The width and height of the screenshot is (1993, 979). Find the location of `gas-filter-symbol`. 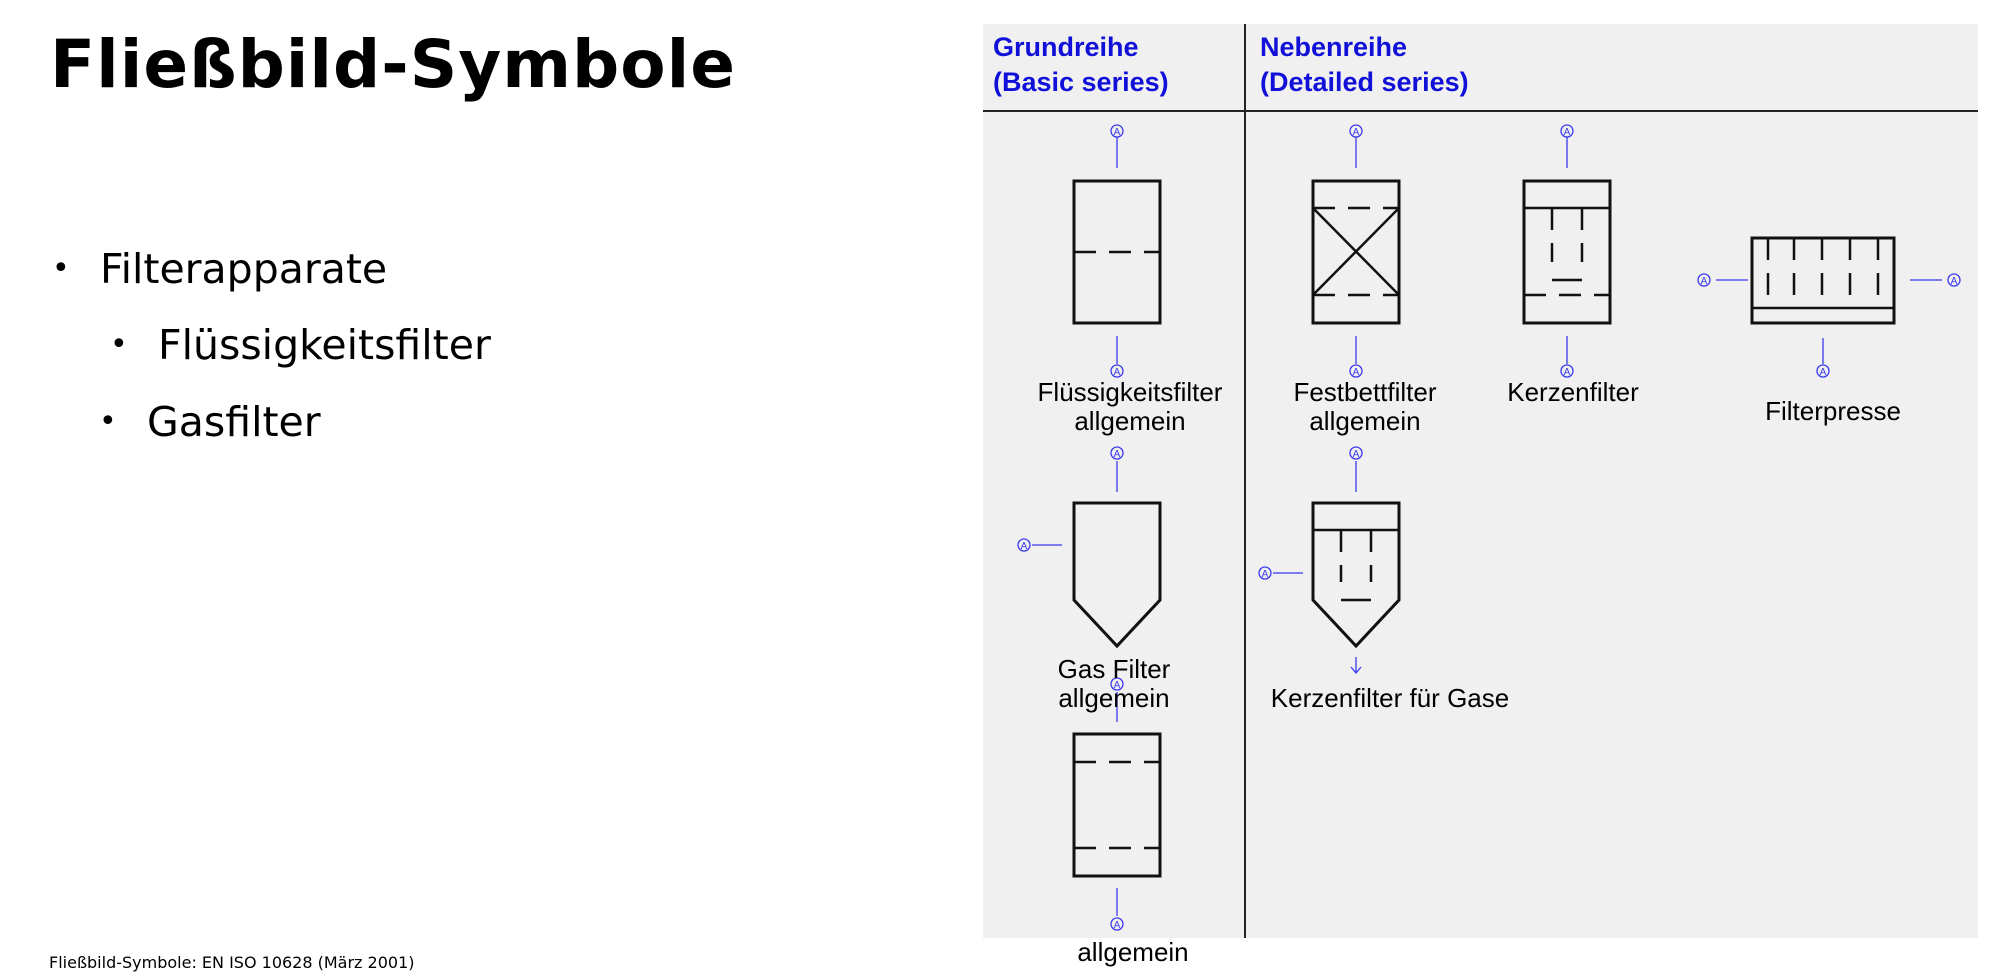

gas-filter-symbol is located at coordinates (1117, 575).